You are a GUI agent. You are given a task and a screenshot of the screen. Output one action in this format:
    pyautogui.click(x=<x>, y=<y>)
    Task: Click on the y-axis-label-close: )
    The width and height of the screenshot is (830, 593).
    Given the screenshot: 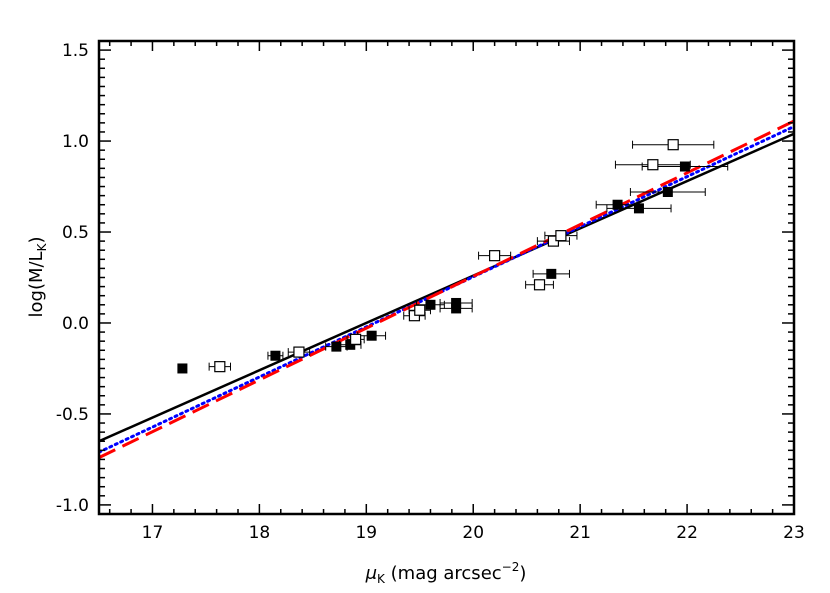 What is the action you would take?
    pyautogui.click(x=36, y=240)
    